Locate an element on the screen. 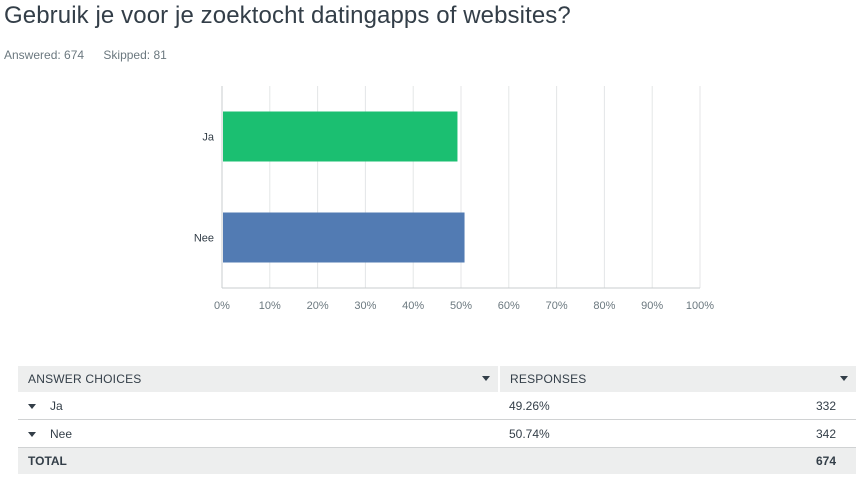  answer-choices-header: ANSWER CHOICES is located at coordinates (258, 379).